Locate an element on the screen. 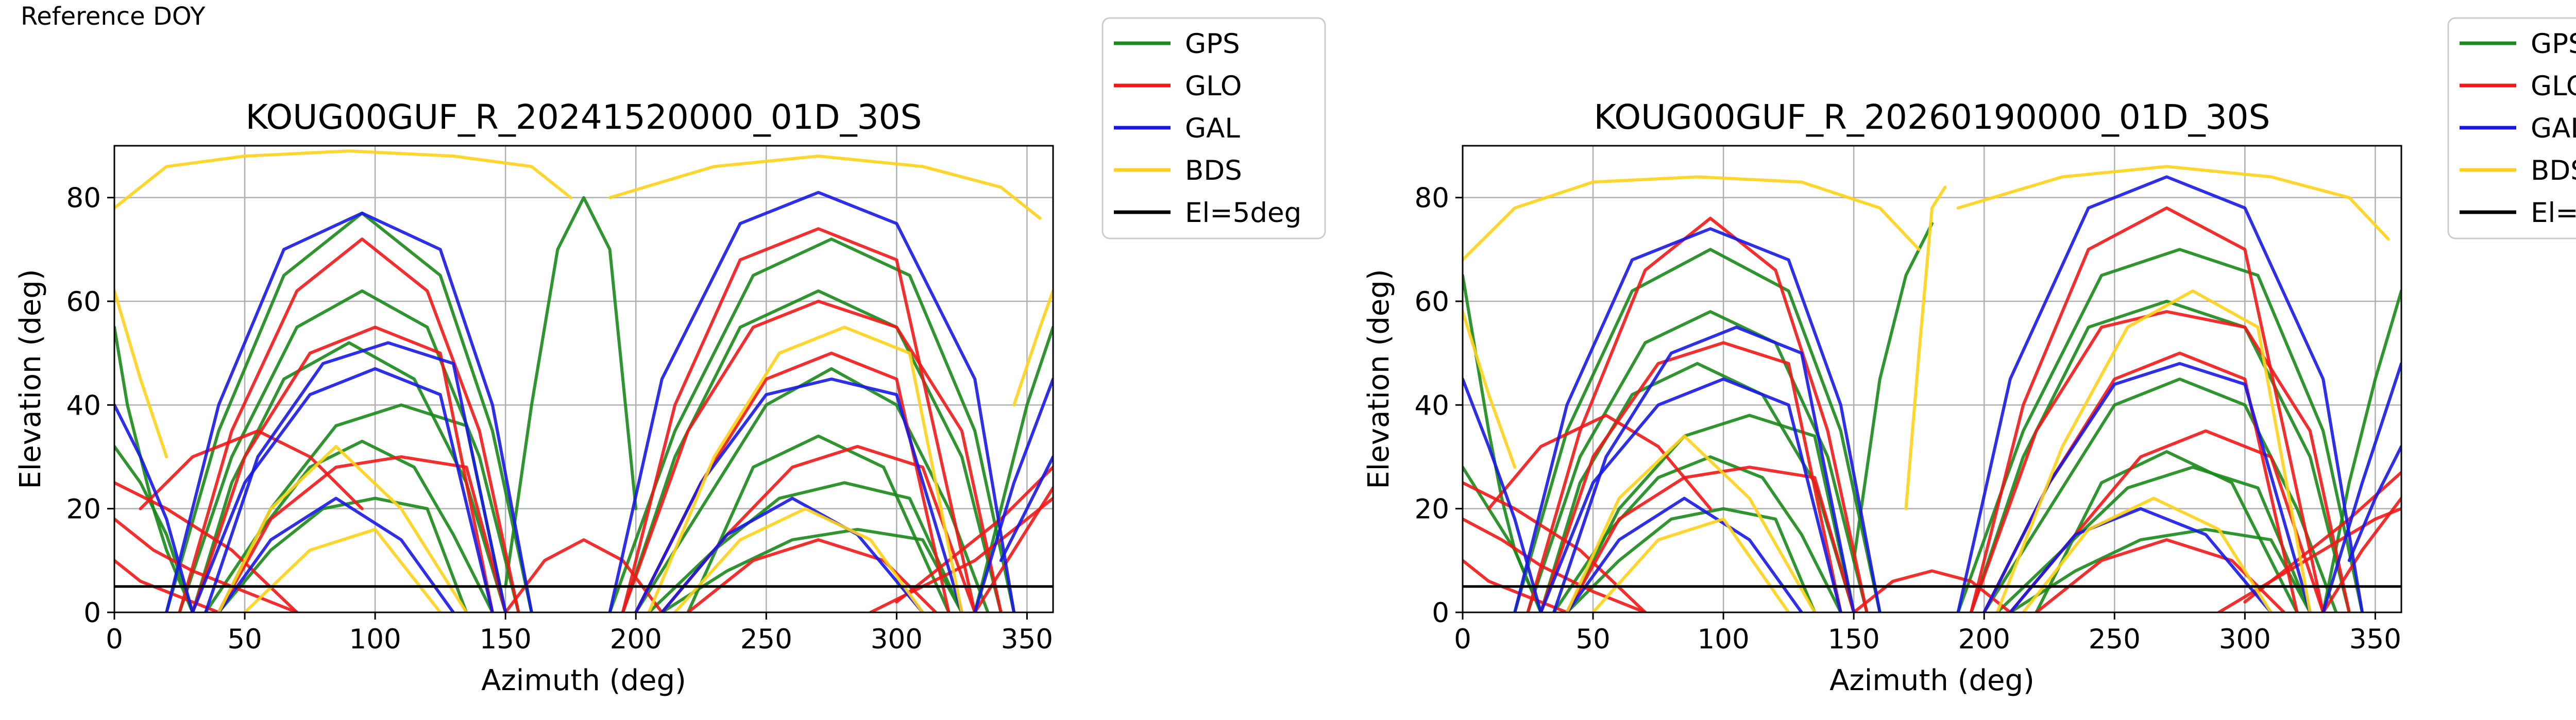  x-tick-label: 200 is located at coordinates (636, 639).